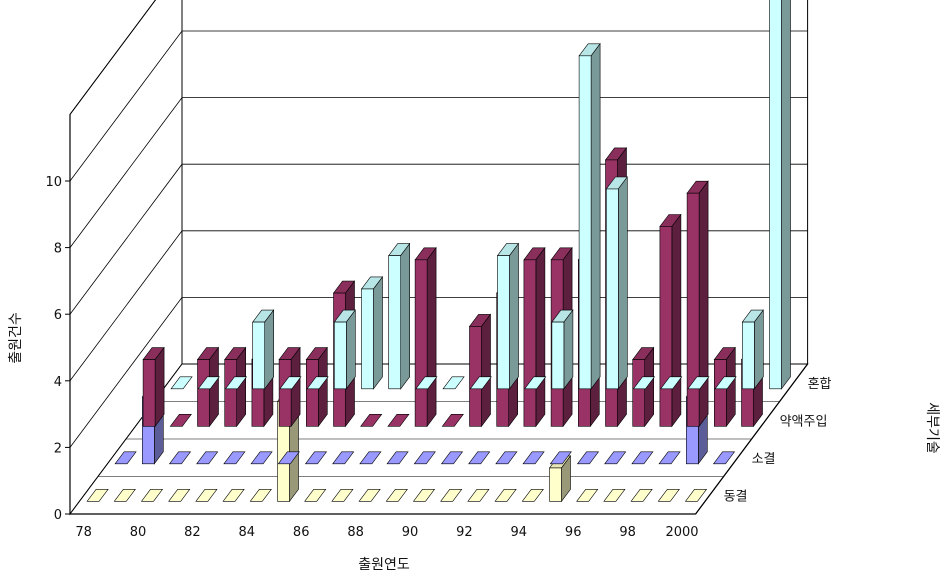  I want to click on x-tick-label: 80, so click(138, 532).